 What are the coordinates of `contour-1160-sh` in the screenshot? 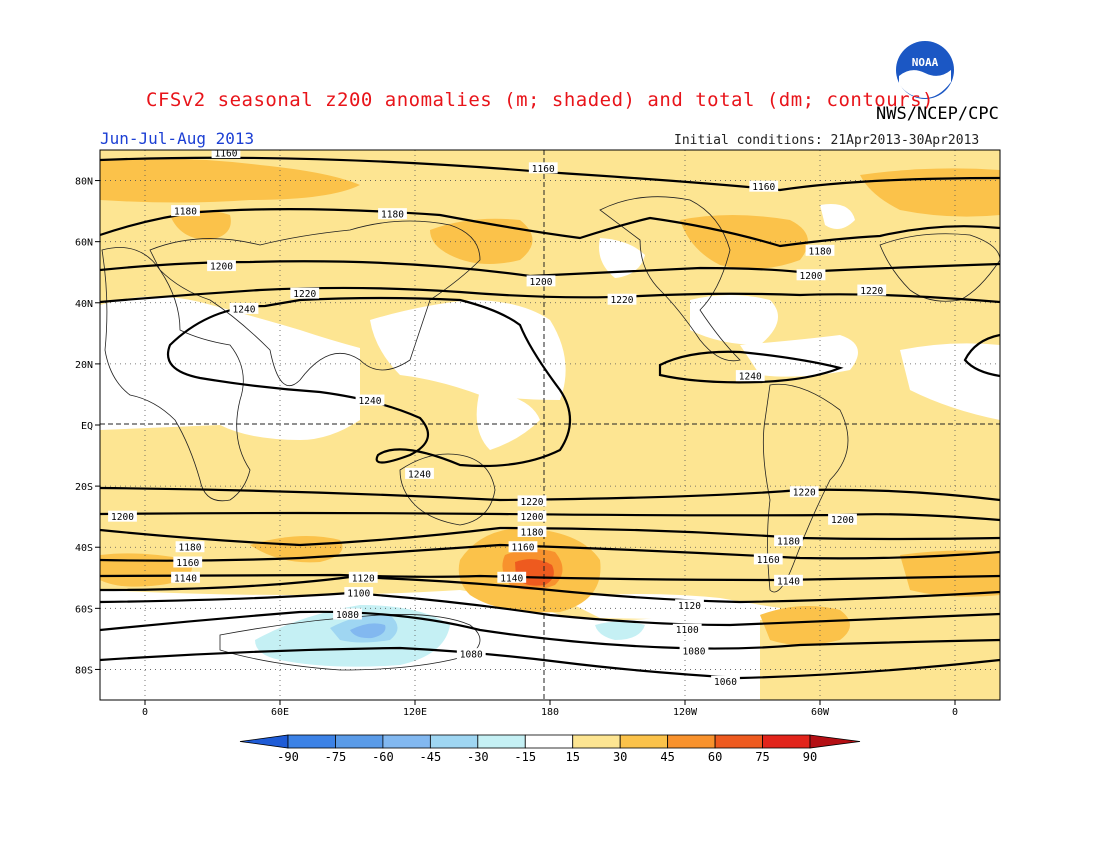 It's located at (550, 552).